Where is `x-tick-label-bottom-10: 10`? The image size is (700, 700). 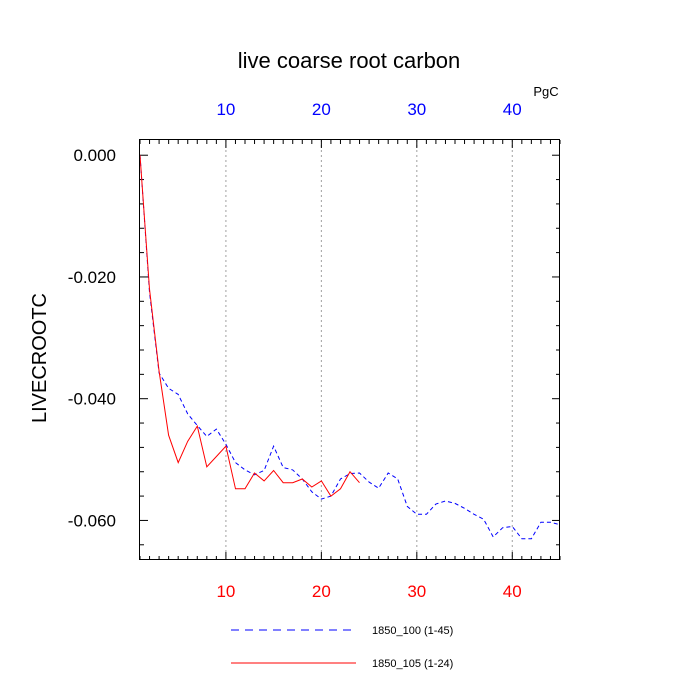 x-tick-label-bottom-10: 10 is located at coordinates (225, 591).